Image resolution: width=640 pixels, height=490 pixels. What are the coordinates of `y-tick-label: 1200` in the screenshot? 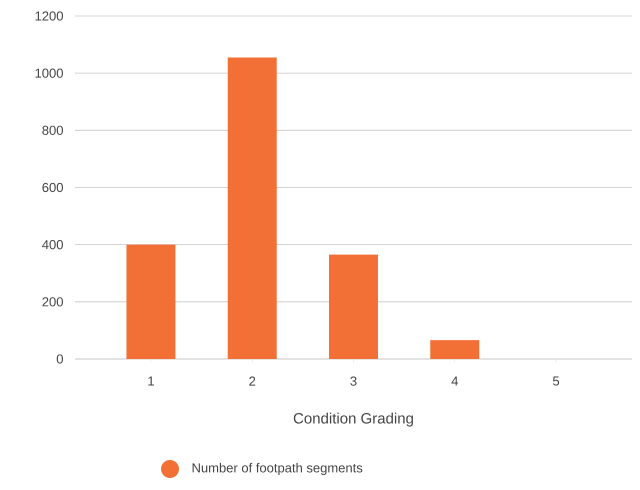 It's located at (49, 16).